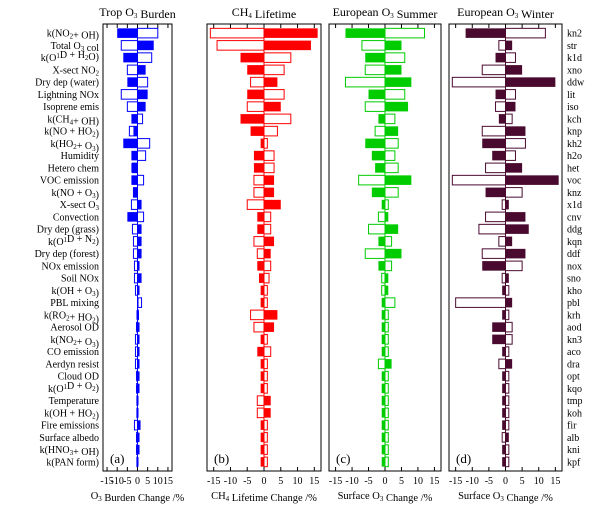 Image resolution: width=600 pixels, height=505 pixels. Describe the element at coordinates (70, 57) in the screenshot. I see `category-label: k(O1D + H2O)` at that location.